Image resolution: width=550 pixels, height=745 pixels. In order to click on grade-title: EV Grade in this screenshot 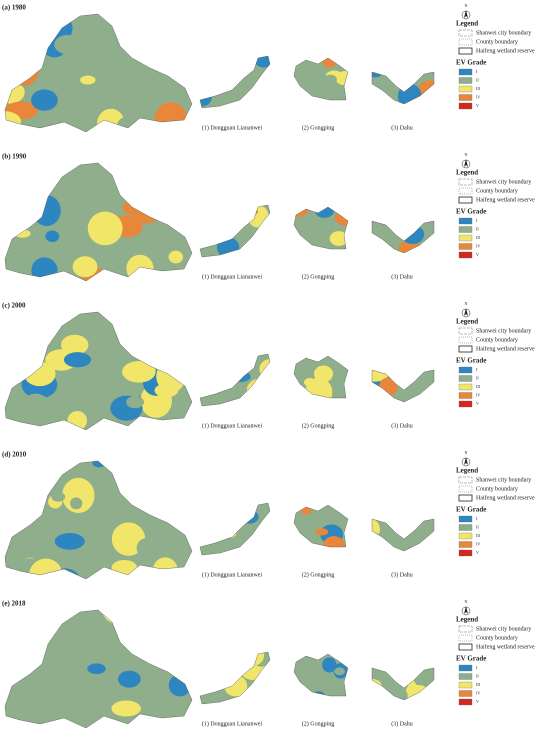, I will do `click(471, 659)`.